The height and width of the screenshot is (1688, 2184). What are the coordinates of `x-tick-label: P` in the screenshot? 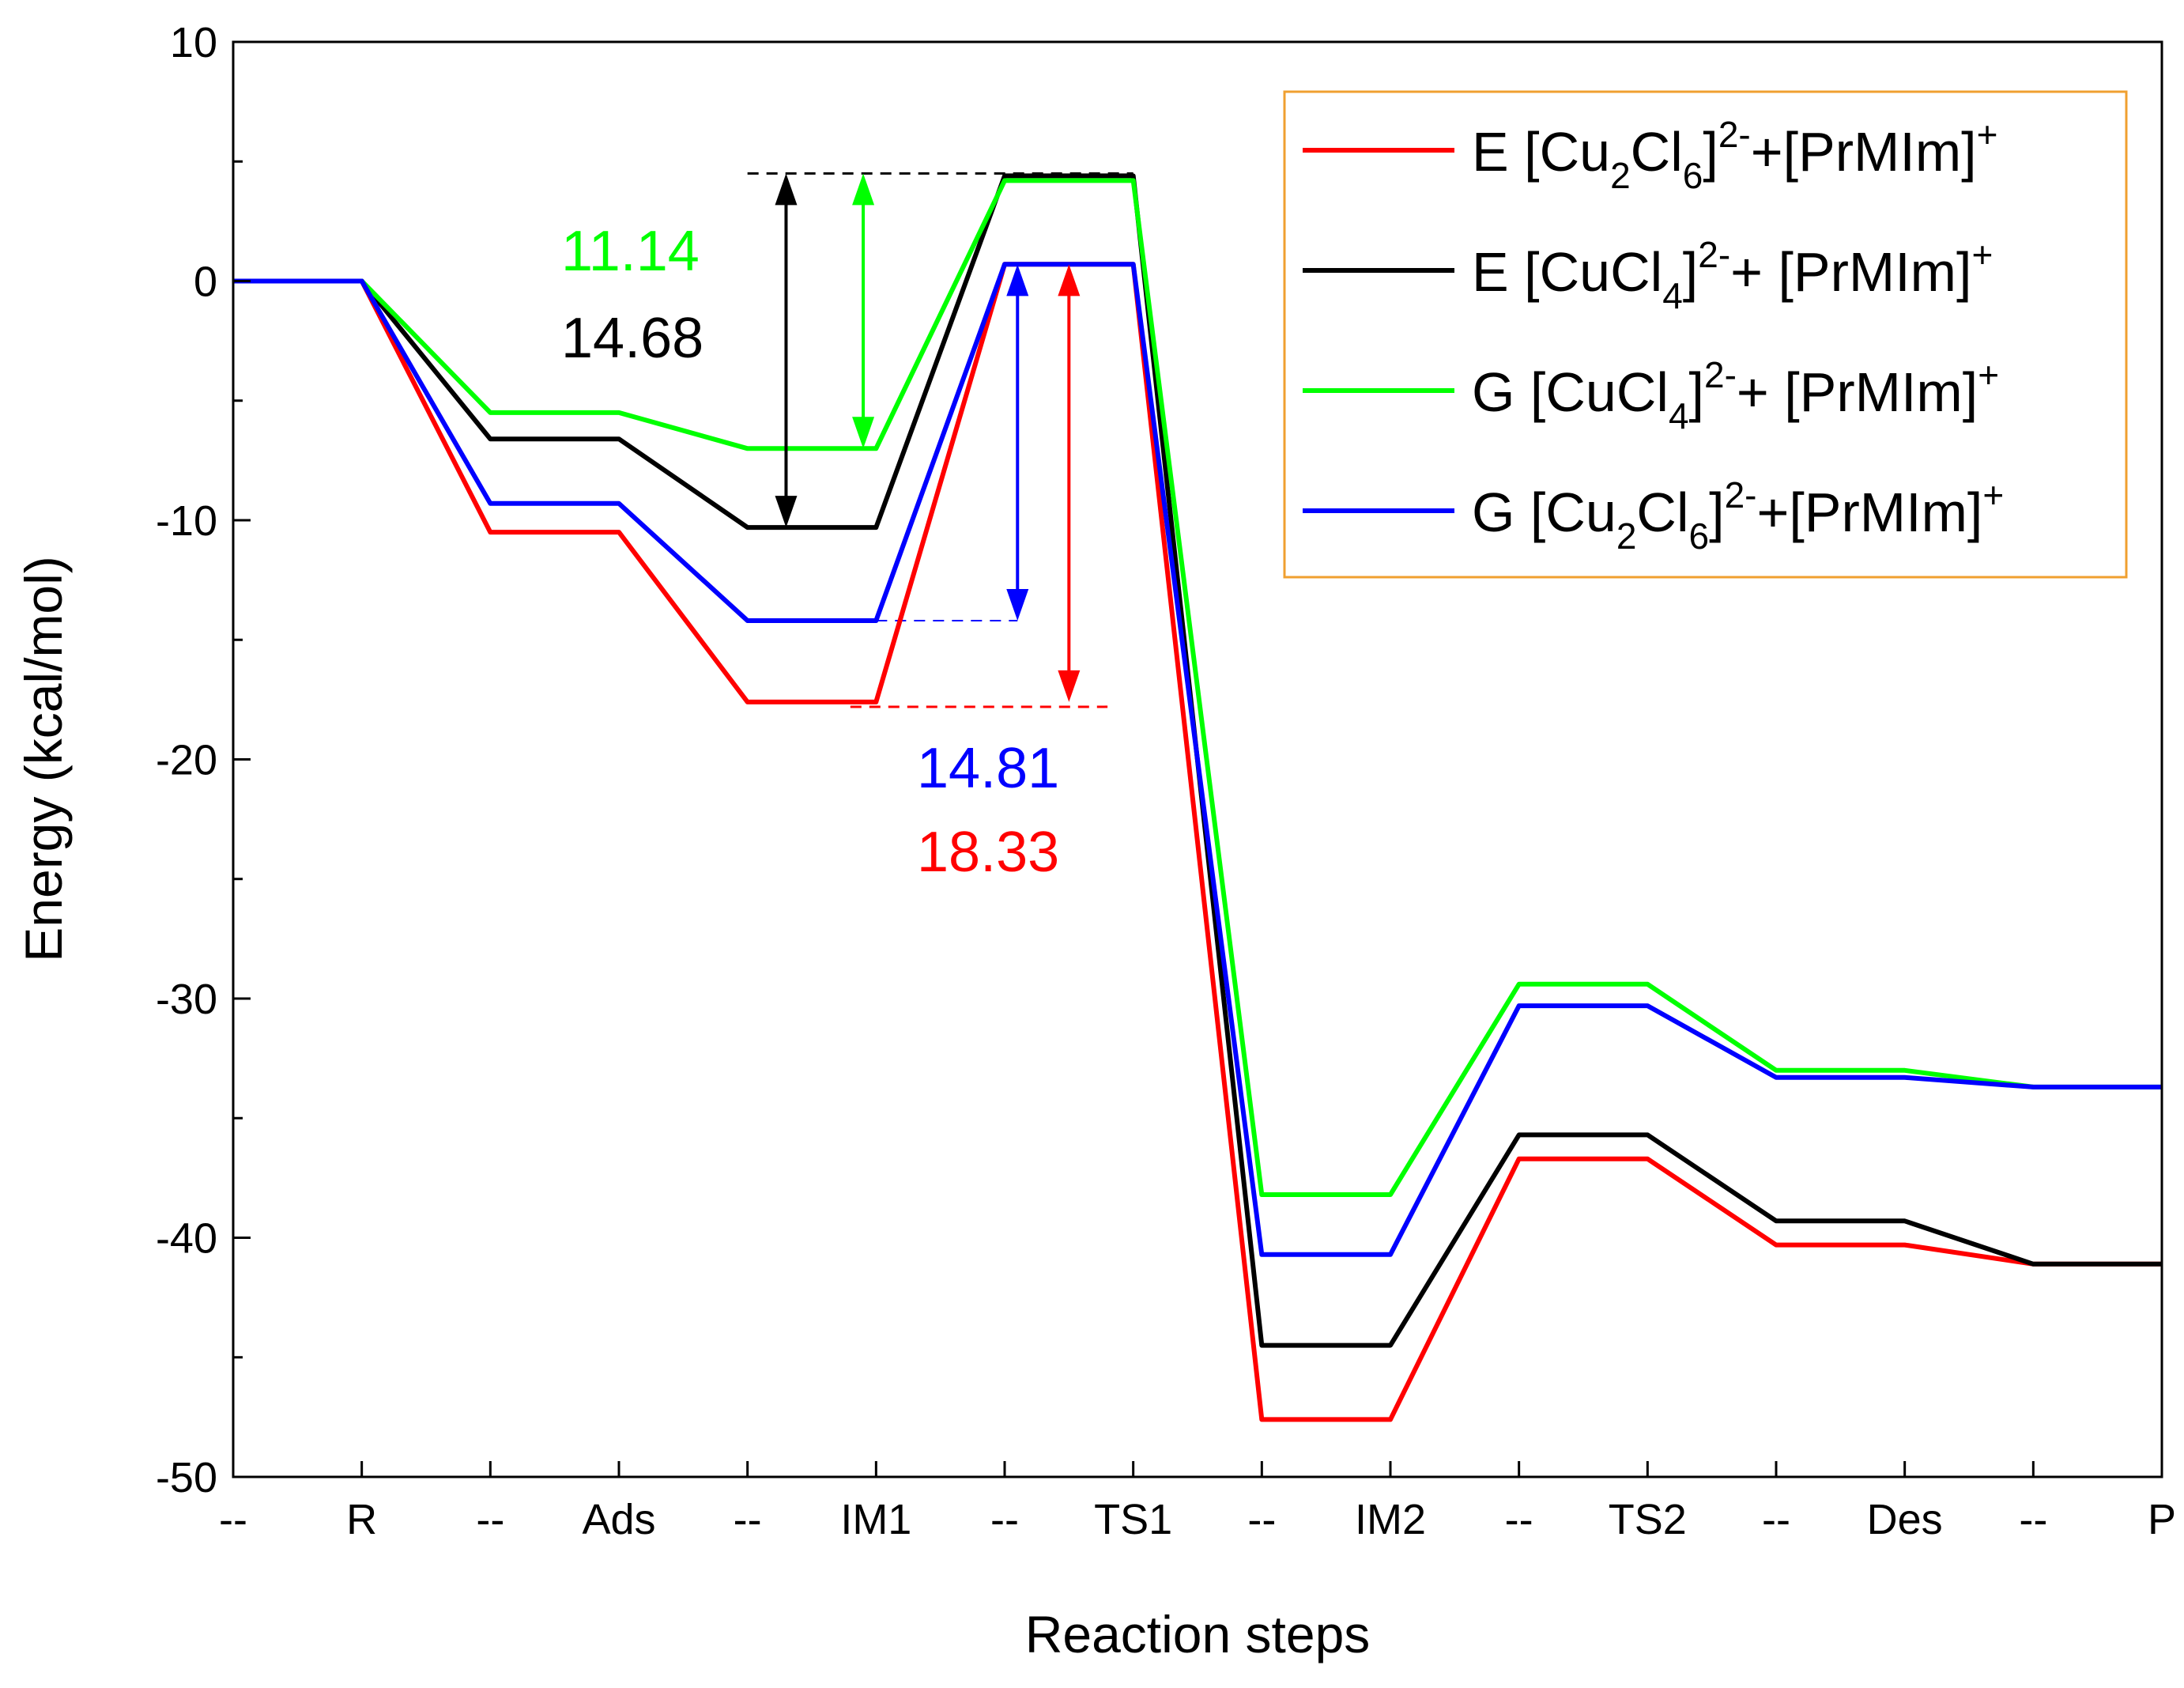 It's located at (2162, 1519).